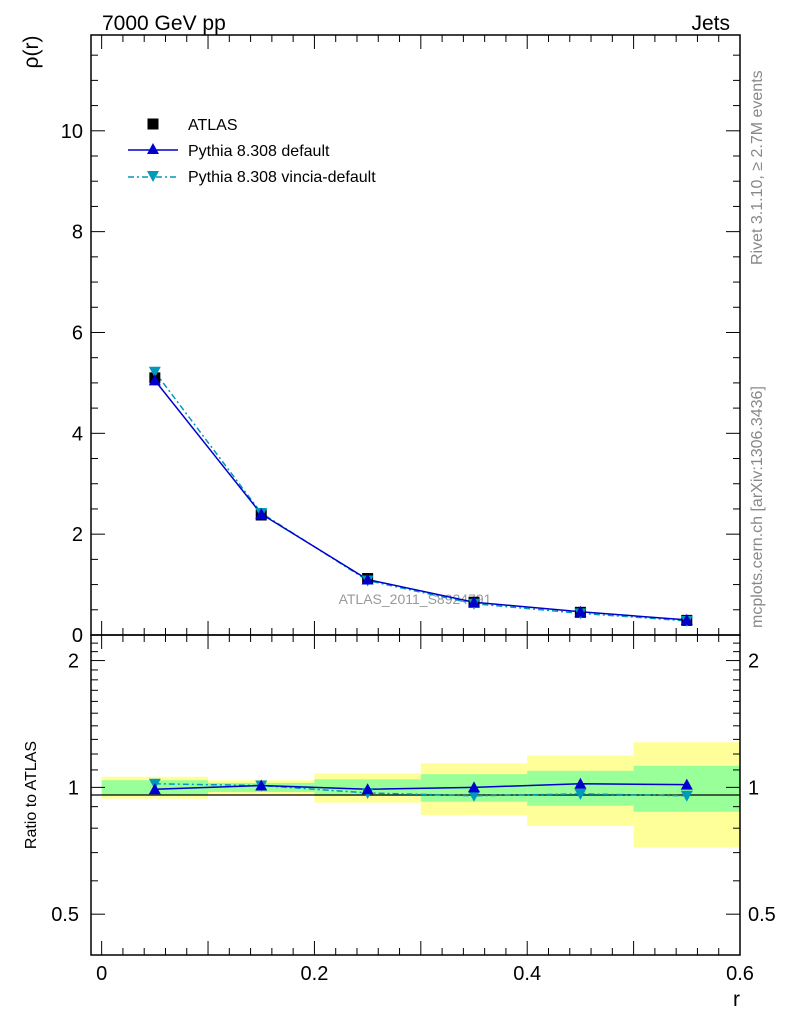 The image size is (786, 1024). Describe the element at coordinates (757, 507) in the screenshot. I see `mcplots-label: mcplots.cern.ch [arXiv:1306.3436]` at that location.